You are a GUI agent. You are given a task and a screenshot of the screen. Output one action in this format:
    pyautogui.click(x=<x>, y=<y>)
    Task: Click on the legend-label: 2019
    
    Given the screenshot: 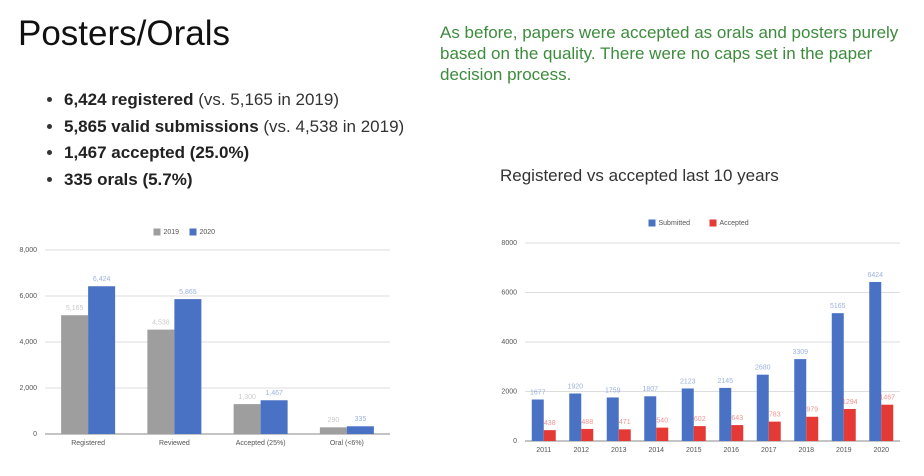 What is the action you would take?
    pyautogui.click(x=172, y=232)
    